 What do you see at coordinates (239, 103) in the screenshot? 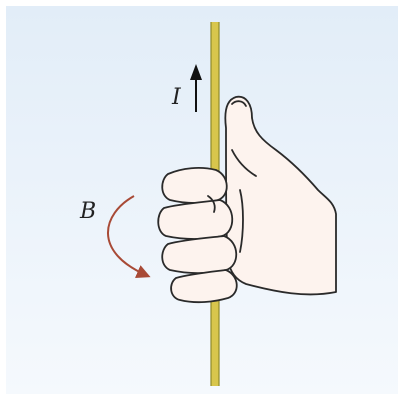
I see `thumb-nail` at bounding box center [239, 103].